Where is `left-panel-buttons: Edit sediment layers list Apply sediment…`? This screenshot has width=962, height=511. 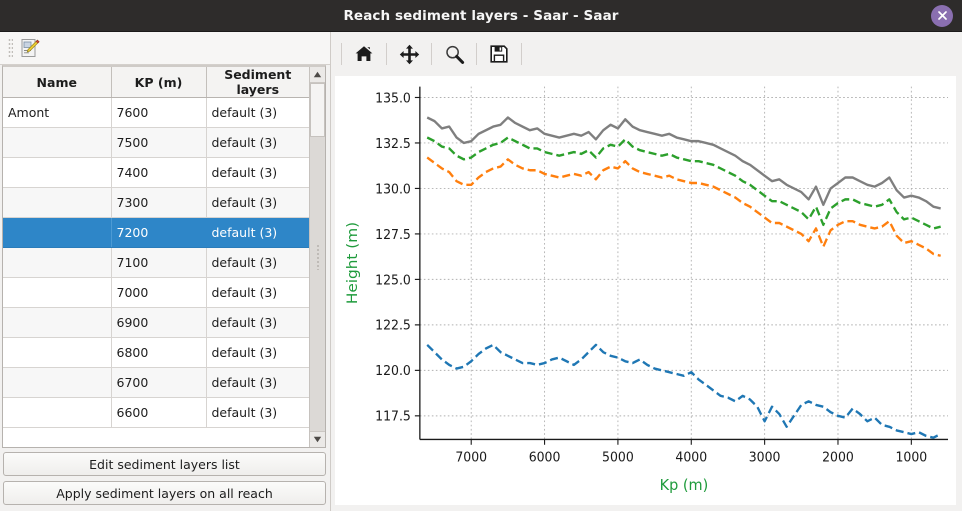 left-panel-buttons: Edit sediment layers list Apply sediment… is located at coordinates (165, 479).